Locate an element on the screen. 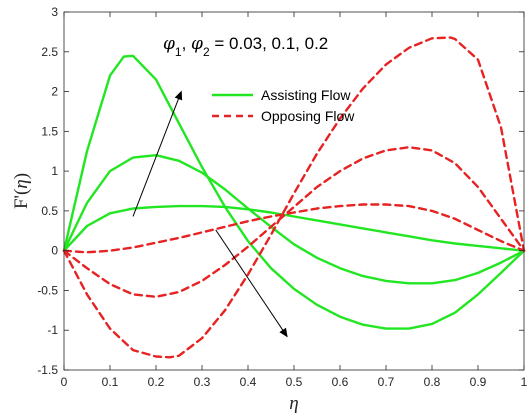 This screenshot has width=529, height=416. x-tick-label: 0.1 is located at coordinates (110, 382).